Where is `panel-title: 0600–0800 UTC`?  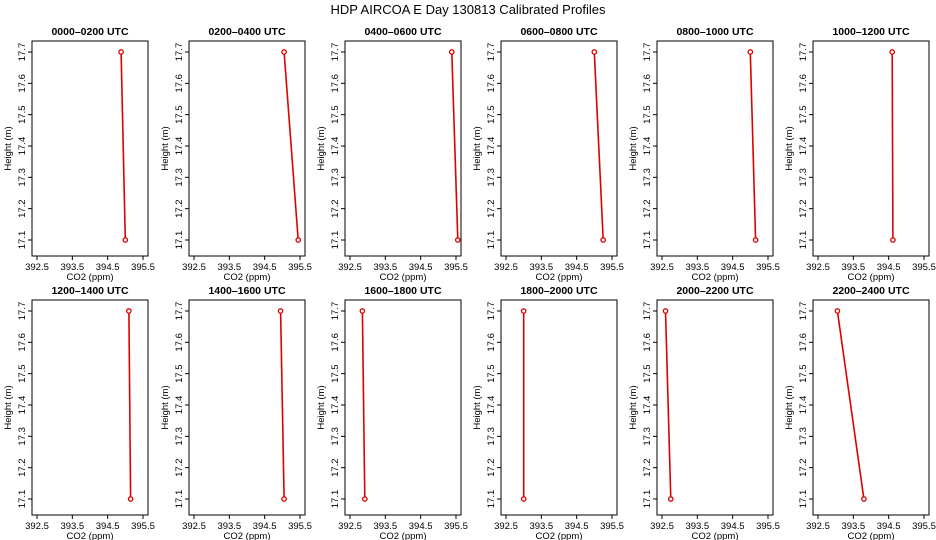
panel-title: 0600–0800 UTC is located at coordinates (558, 32).